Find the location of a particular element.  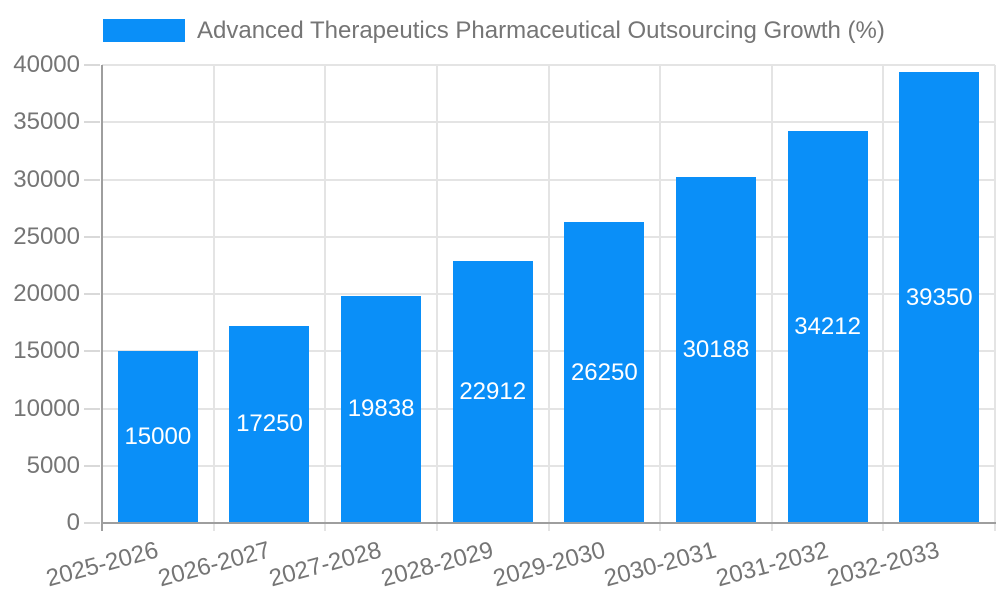

x-axis-line is located at coordinates (548, 523).